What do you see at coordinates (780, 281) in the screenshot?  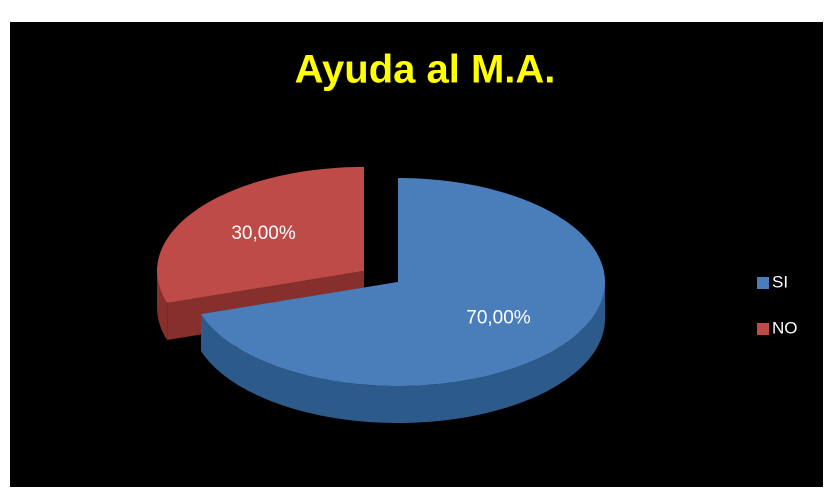 I see `legend-label: SI` at bounding box center [780, 281].